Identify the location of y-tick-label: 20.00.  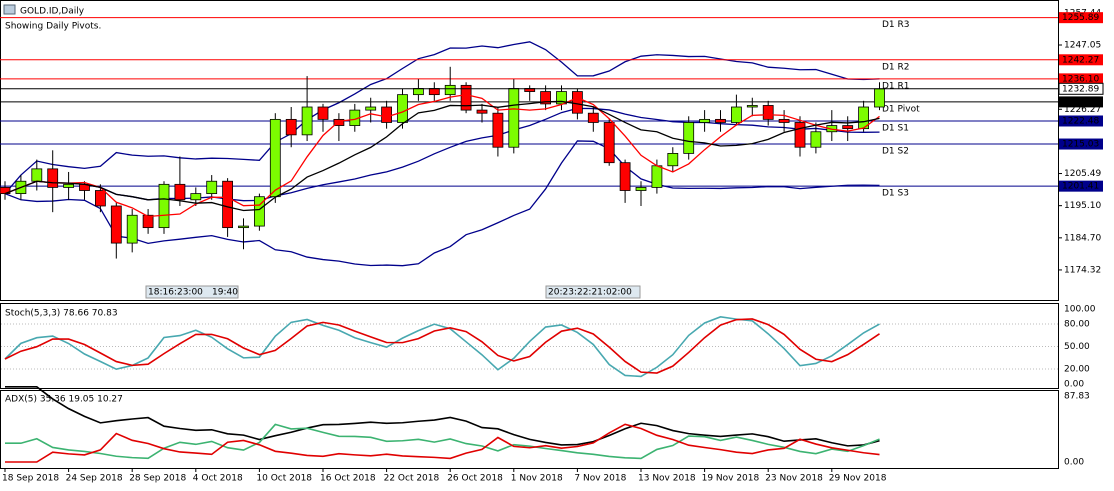
(1077, 370).